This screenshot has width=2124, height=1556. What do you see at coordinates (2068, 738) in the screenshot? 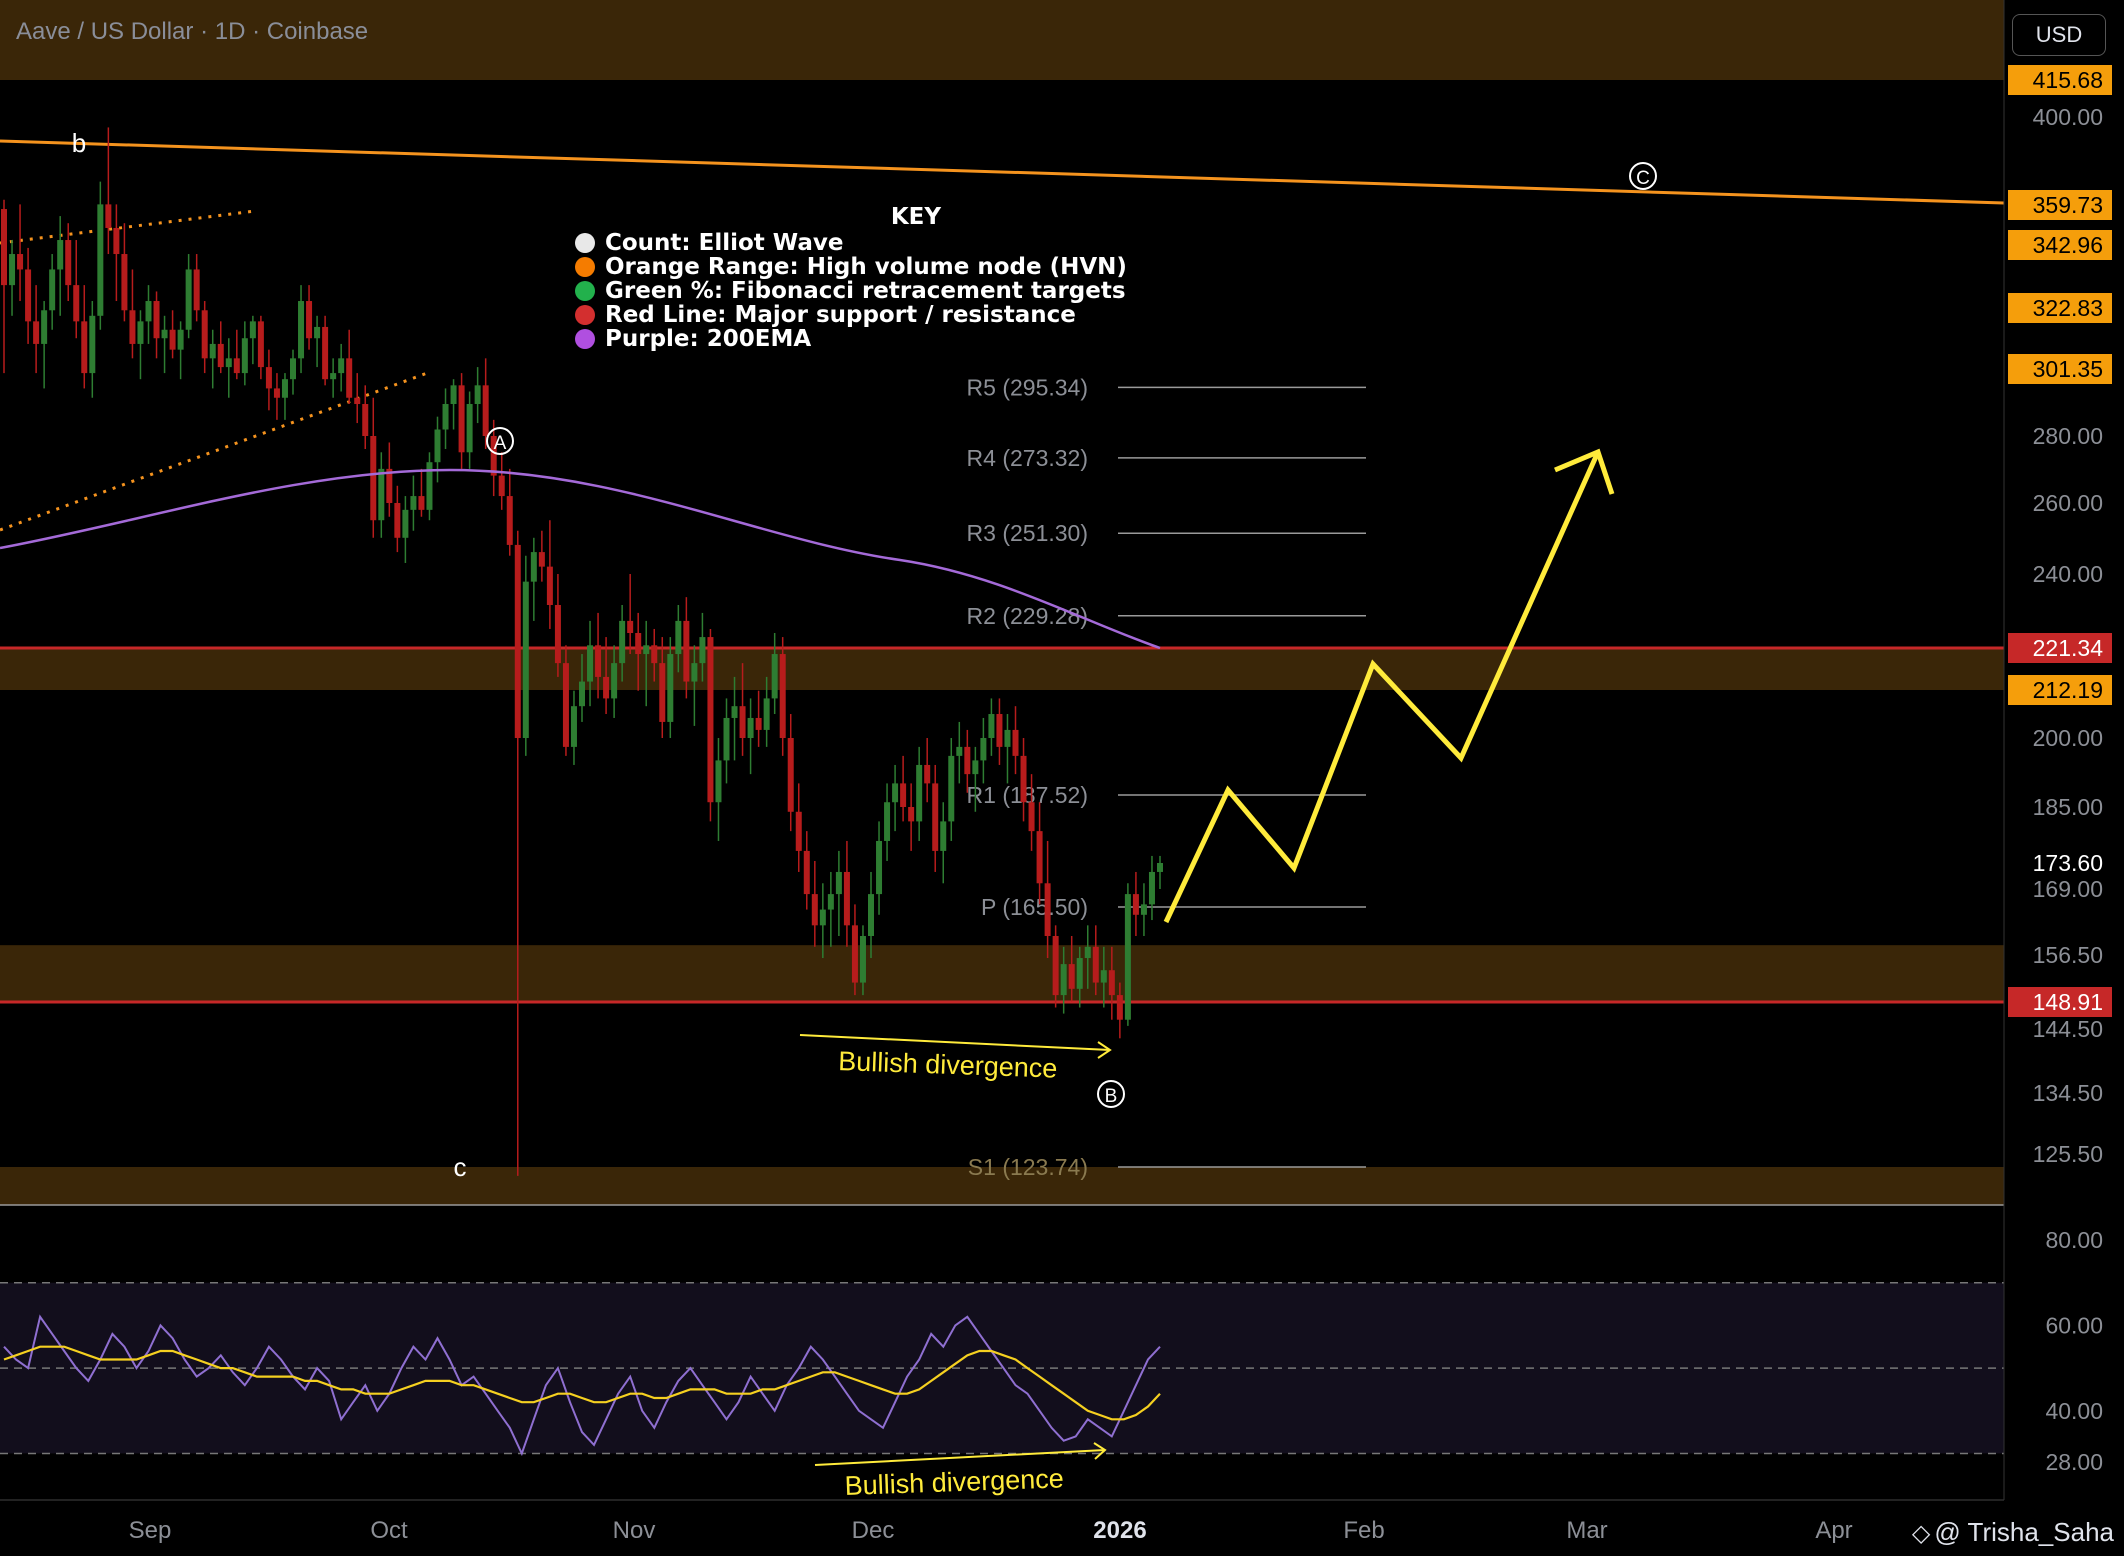
I see `price-tick-label: 200.00` at bounding box center [2068, 738].